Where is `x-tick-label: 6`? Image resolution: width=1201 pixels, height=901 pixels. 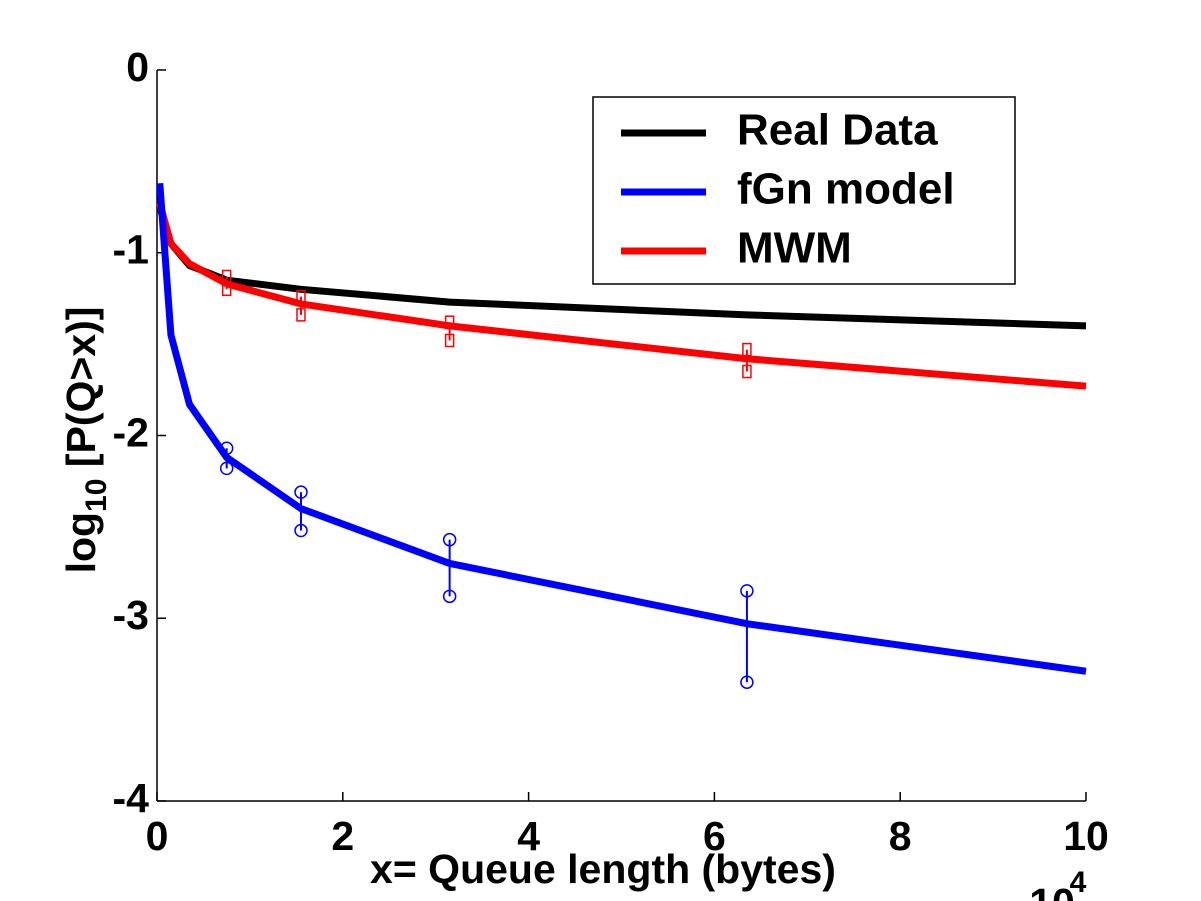
x-tick-label: 6 is located at coordinates (714, 836).